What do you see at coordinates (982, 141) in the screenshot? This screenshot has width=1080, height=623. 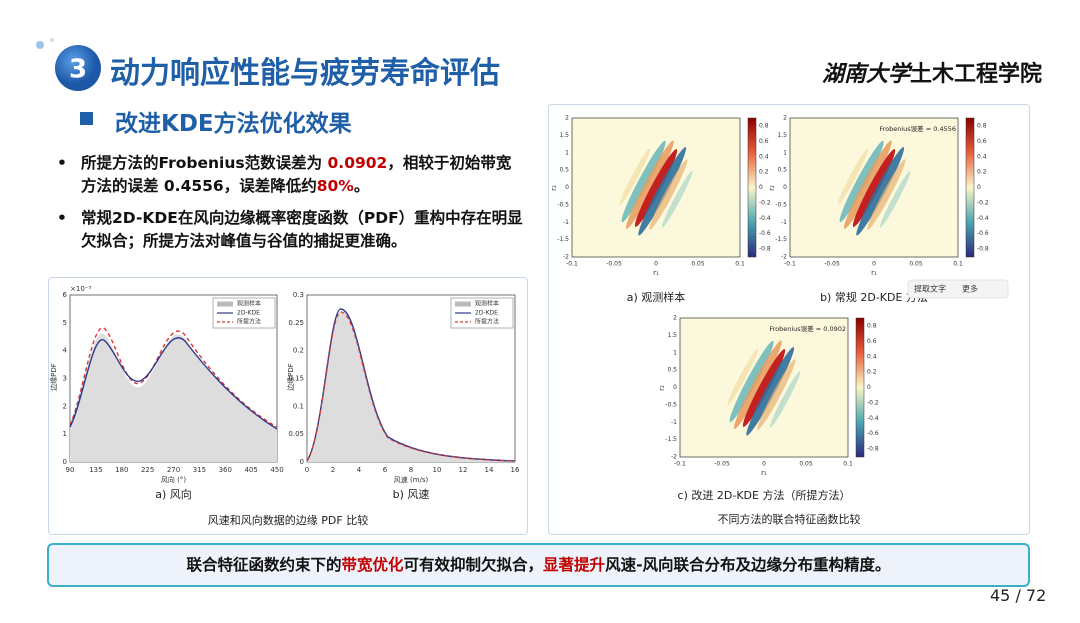 I see `colorbar-tick-label: 0.6` at bounding box center [982, 141].